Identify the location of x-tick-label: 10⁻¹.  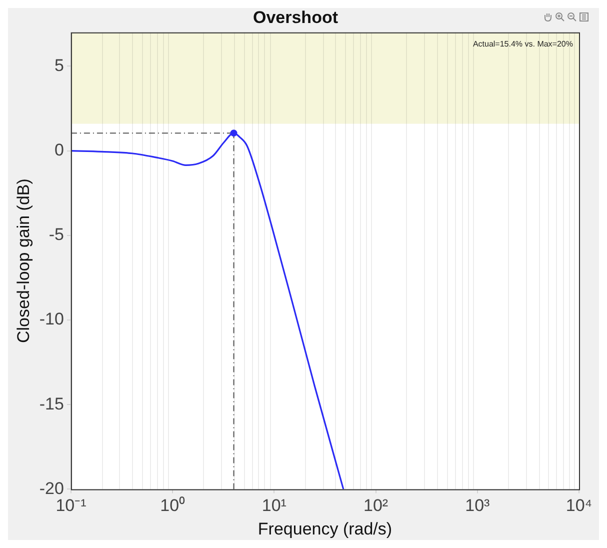
(71, 506).